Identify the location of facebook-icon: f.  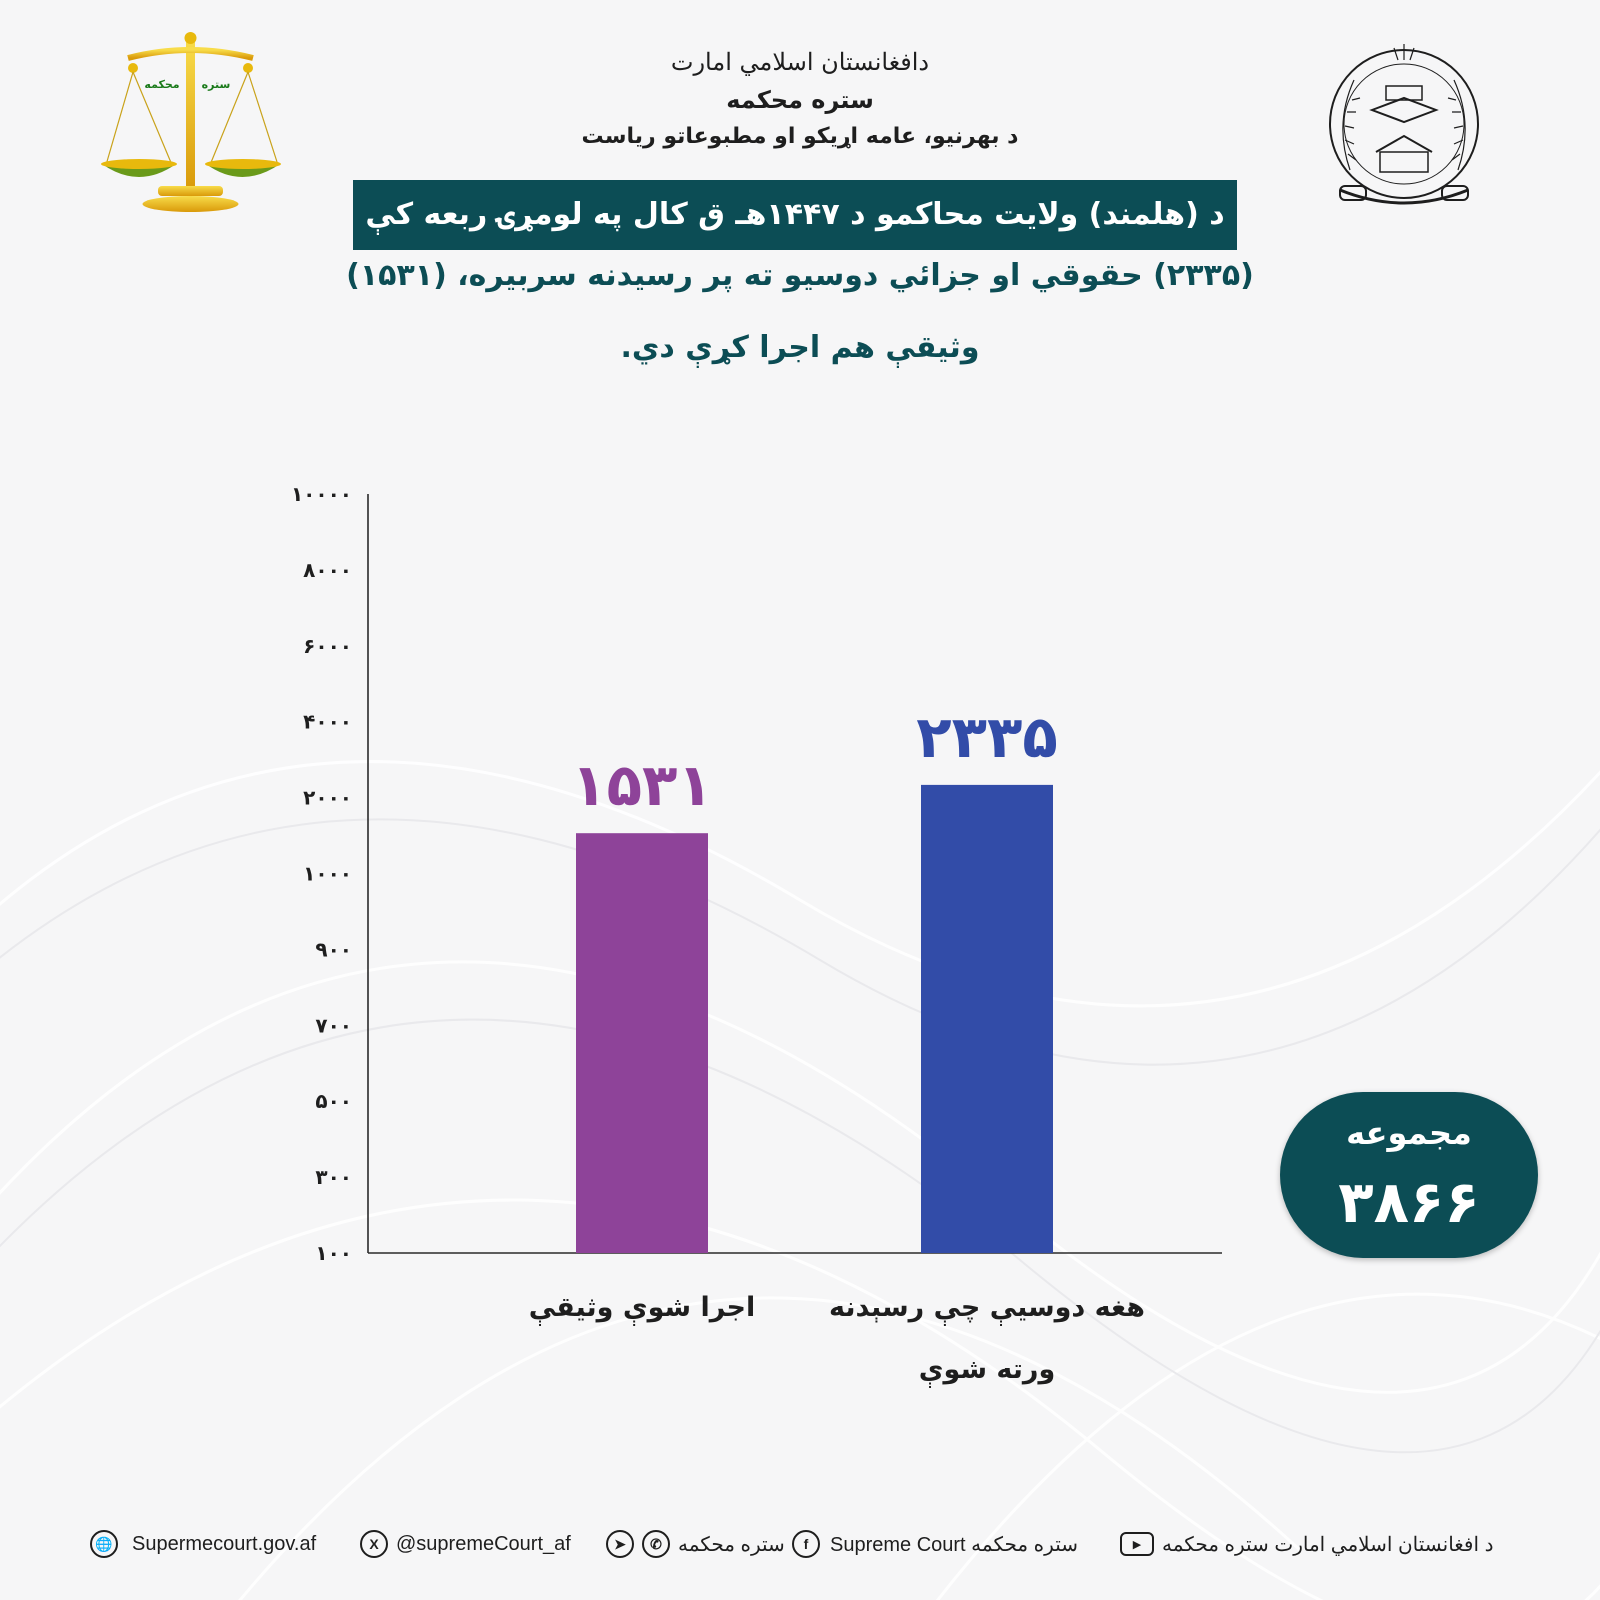
(806, 1544).